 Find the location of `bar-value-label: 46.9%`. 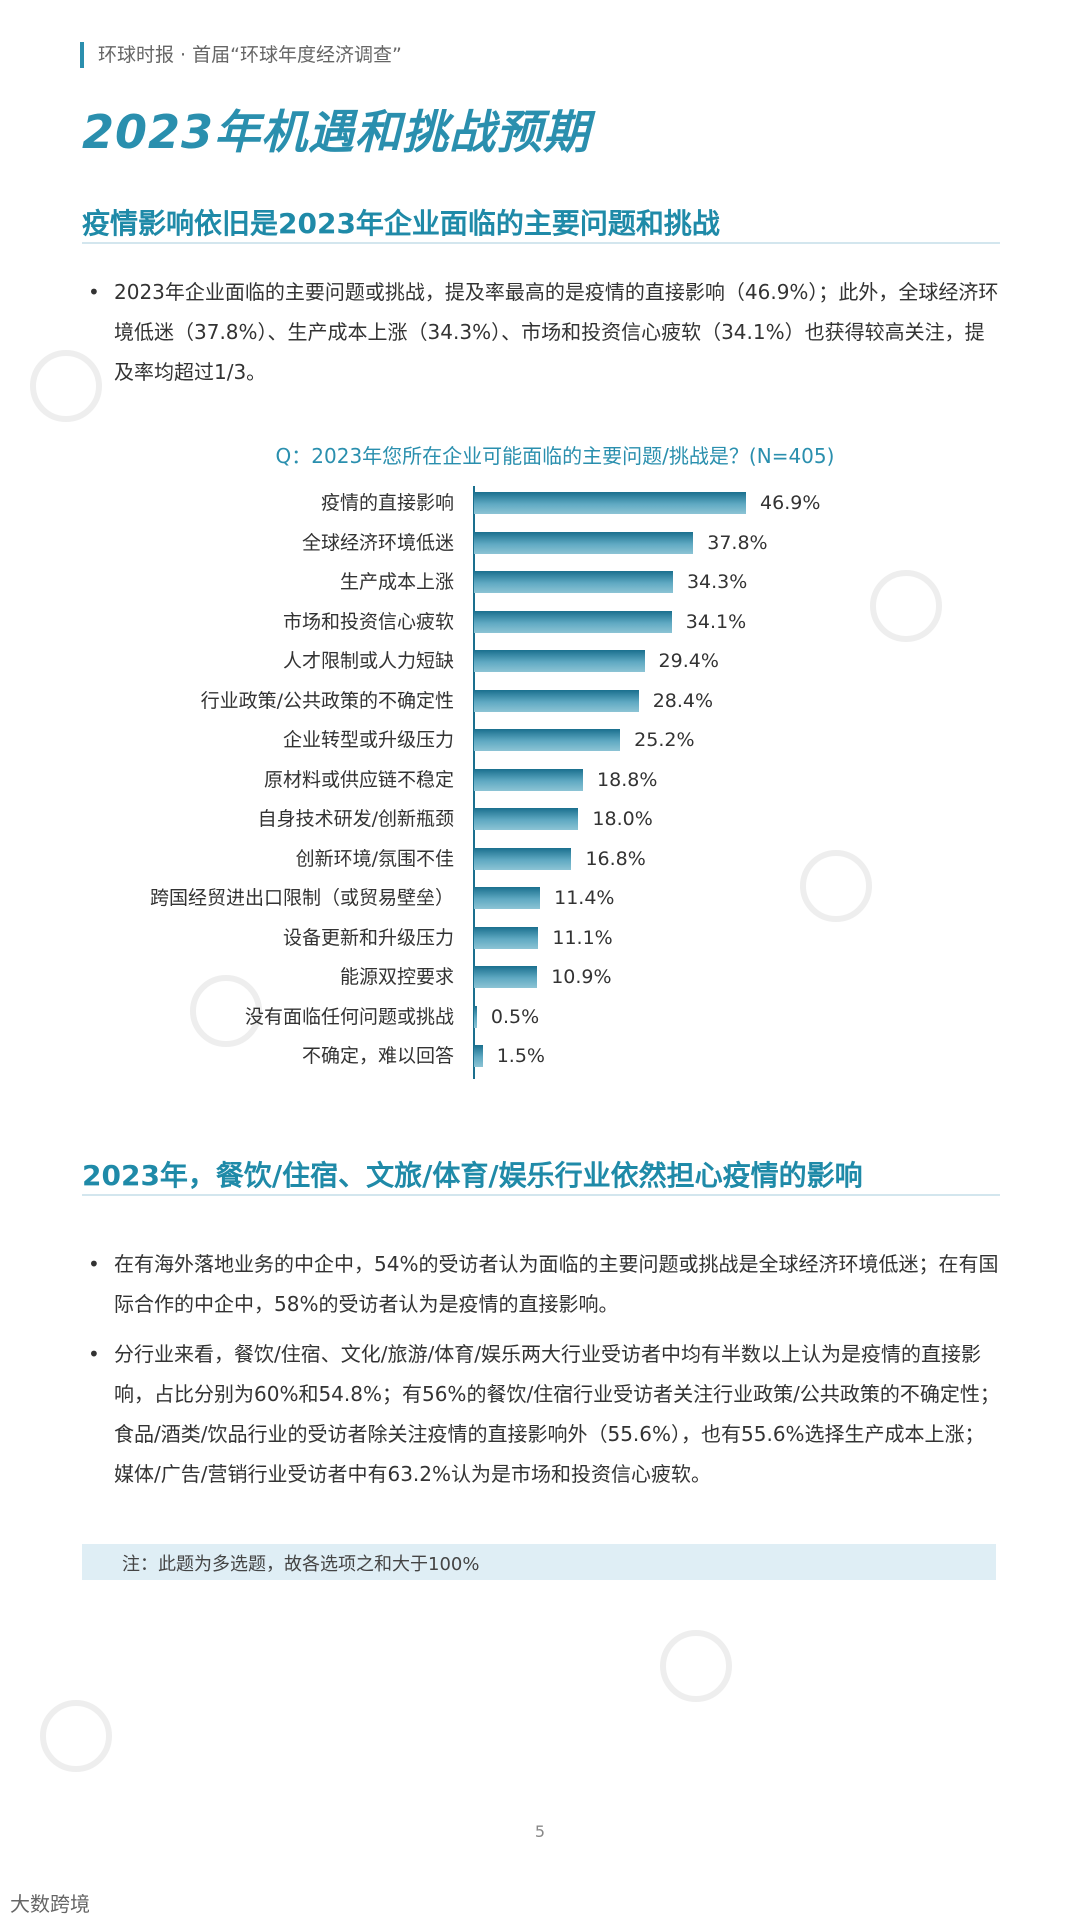

bar-value-label: 46.9% is located at coordinates (790, 503).